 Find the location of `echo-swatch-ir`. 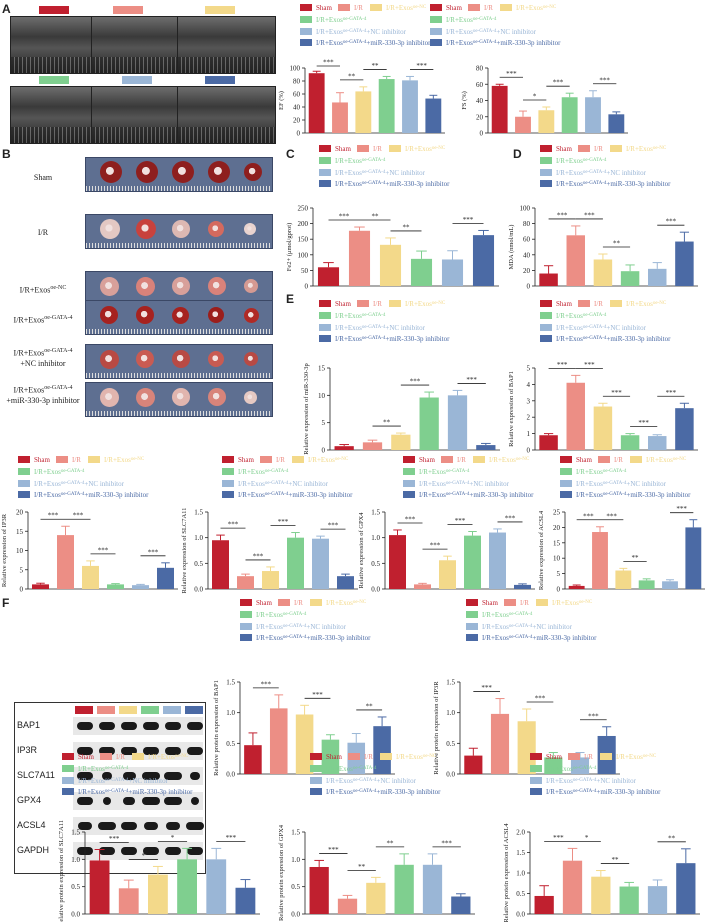

echo-swatch-ir is located at coordinates (128, 10).